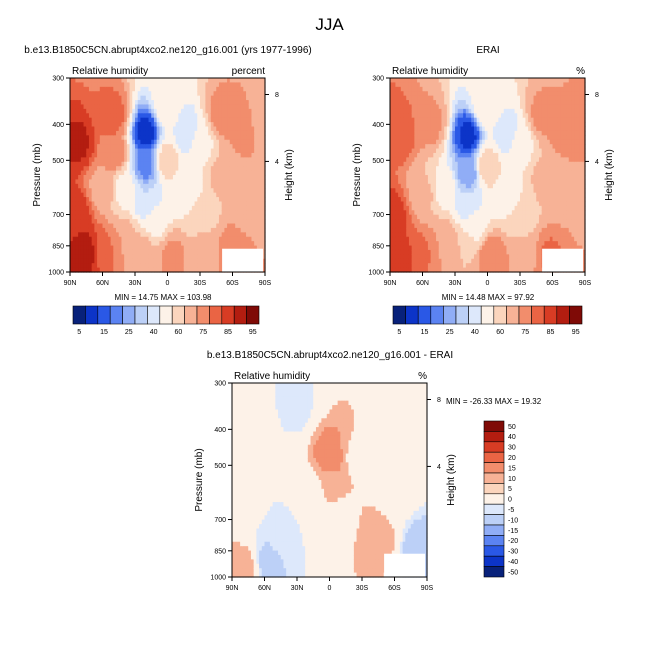 The height and width of the screenshot is (659, 659). I want to click on panel1-colorbar-box, so click(154, 315).